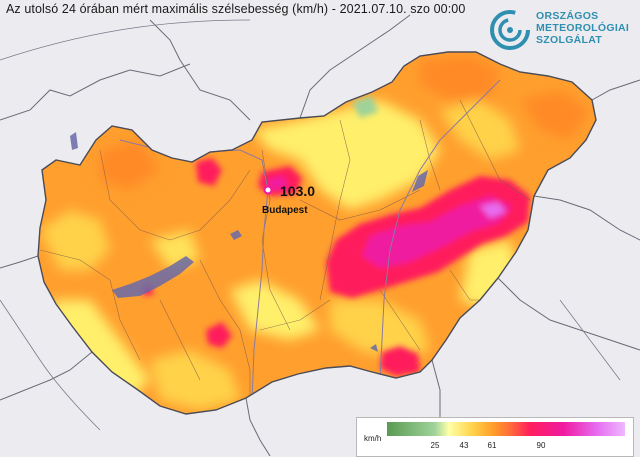  I want to click on legend-color-bar, so click(506, 429).